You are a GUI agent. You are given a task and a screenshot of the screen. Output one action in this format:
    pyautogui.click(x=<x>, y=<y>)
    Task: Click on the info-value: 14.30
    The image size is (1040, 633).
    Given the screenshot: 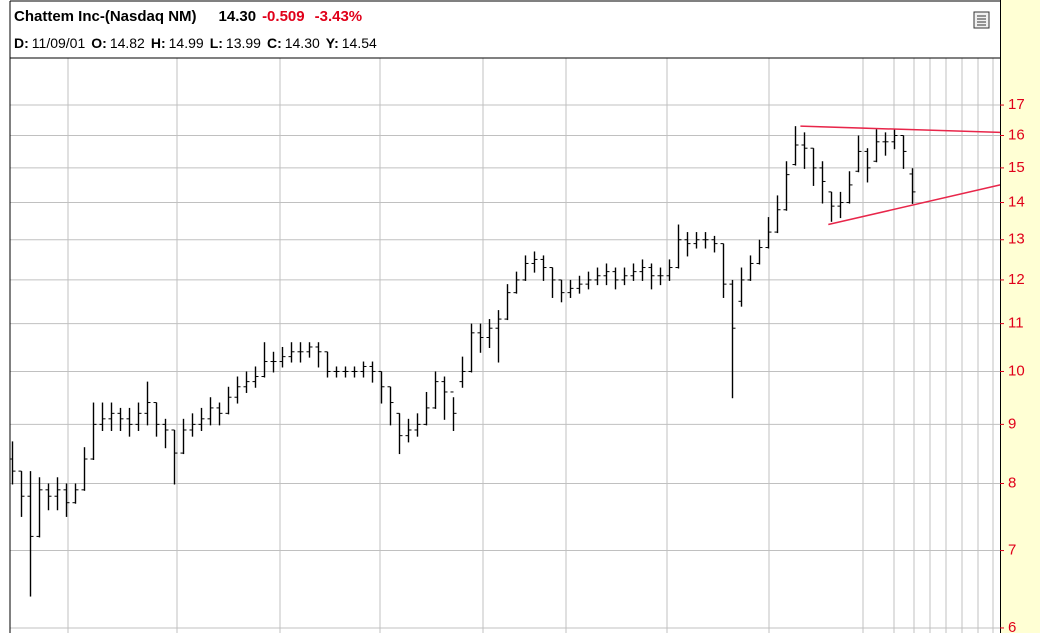 What is the action you would take?
    pyautogui.click(x=302, y=43)
    